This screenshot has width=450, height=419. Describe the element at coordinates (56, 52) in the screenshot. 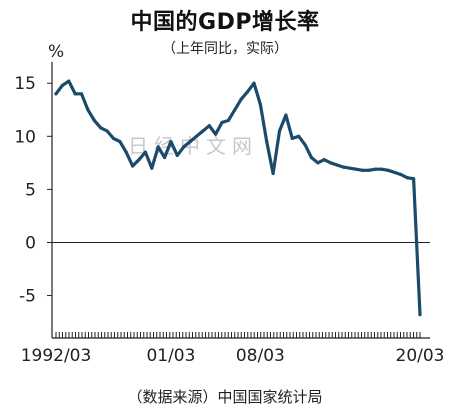

I see `y-unit-label: %` at that location.